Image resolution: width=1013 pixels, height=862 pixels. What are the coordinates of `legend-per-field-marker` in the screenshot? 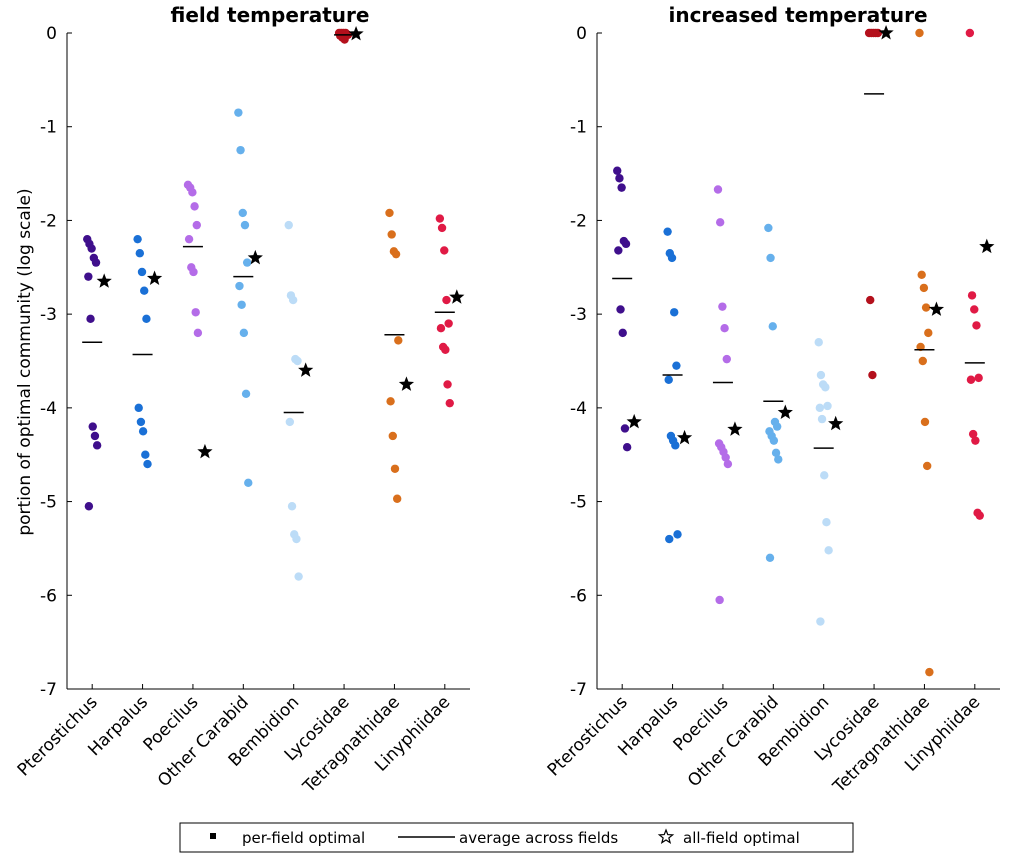 It's located at (213, 836).